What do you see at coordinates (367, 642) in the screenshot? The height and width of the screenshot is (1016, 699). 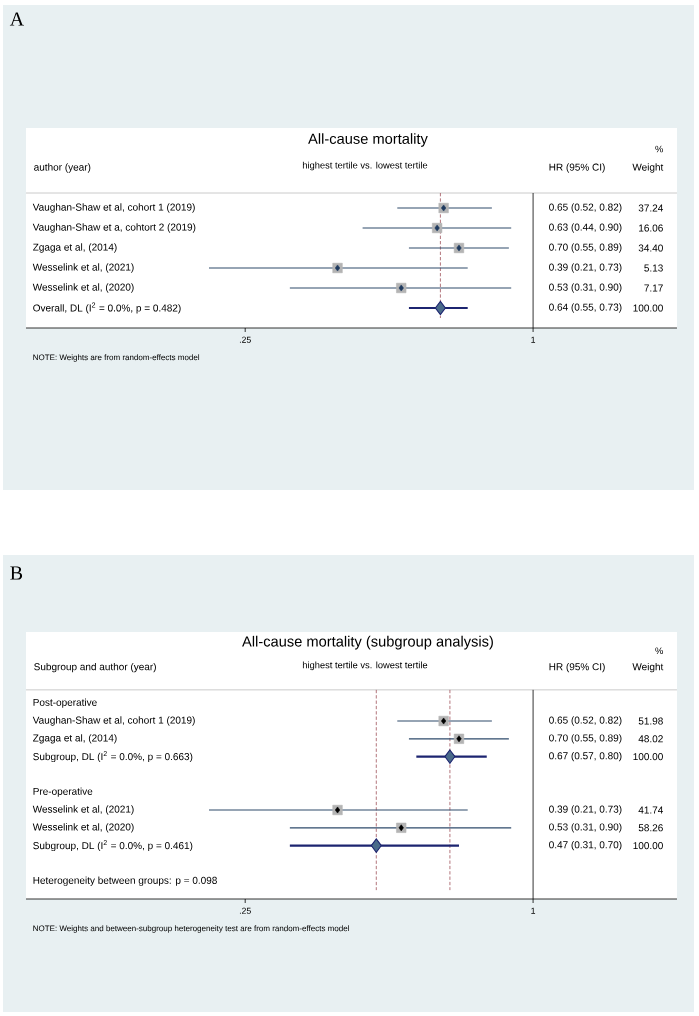 I see `chart-title: All-cause mortality (subgroup analysis)` at bounding box center [367, 642].